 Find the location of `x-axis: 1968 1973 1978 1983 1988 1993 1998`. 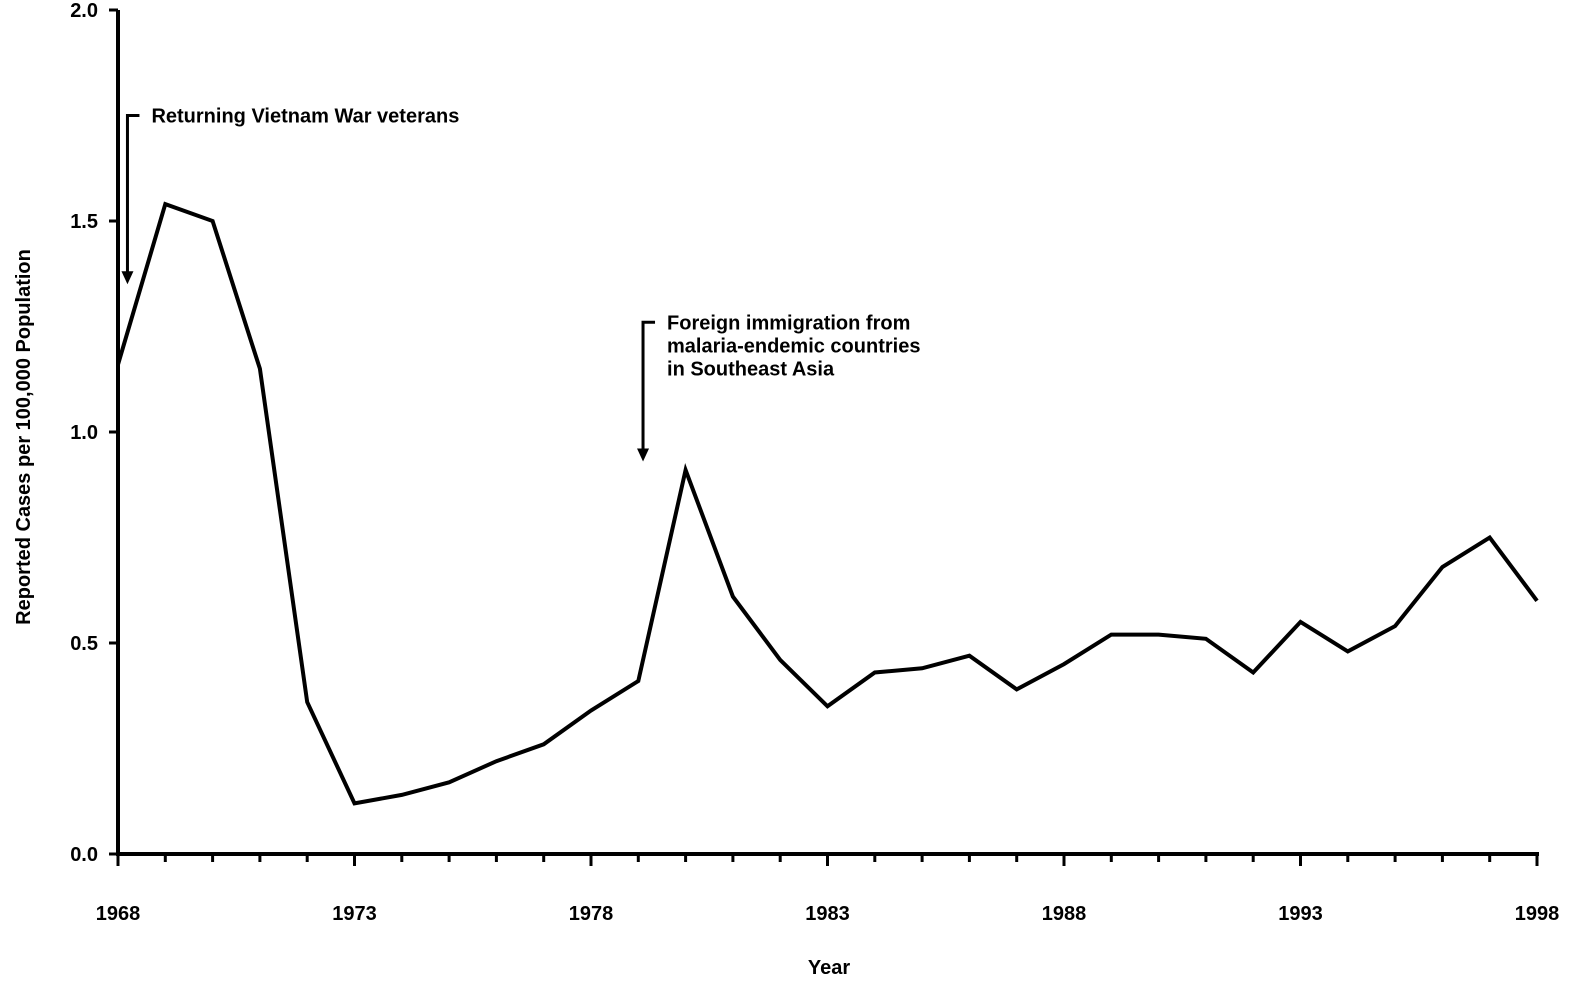

x-axis: 1968 1973 1978 1983 1988 1993 1998 is located at coordinates (828, 888).